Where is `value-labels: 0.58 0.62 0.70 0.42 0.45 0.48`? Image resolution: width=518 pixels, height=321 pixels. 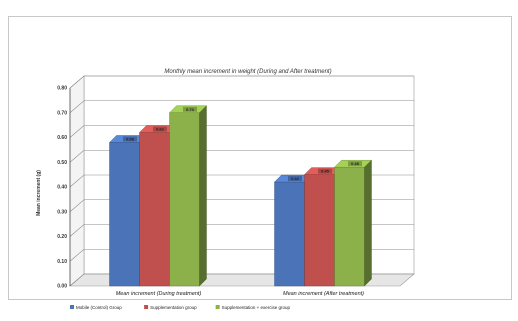 value-labels: 0.58 0.62 0.70 0.42 0.45 0.48 is located at coordinates (242, 144).